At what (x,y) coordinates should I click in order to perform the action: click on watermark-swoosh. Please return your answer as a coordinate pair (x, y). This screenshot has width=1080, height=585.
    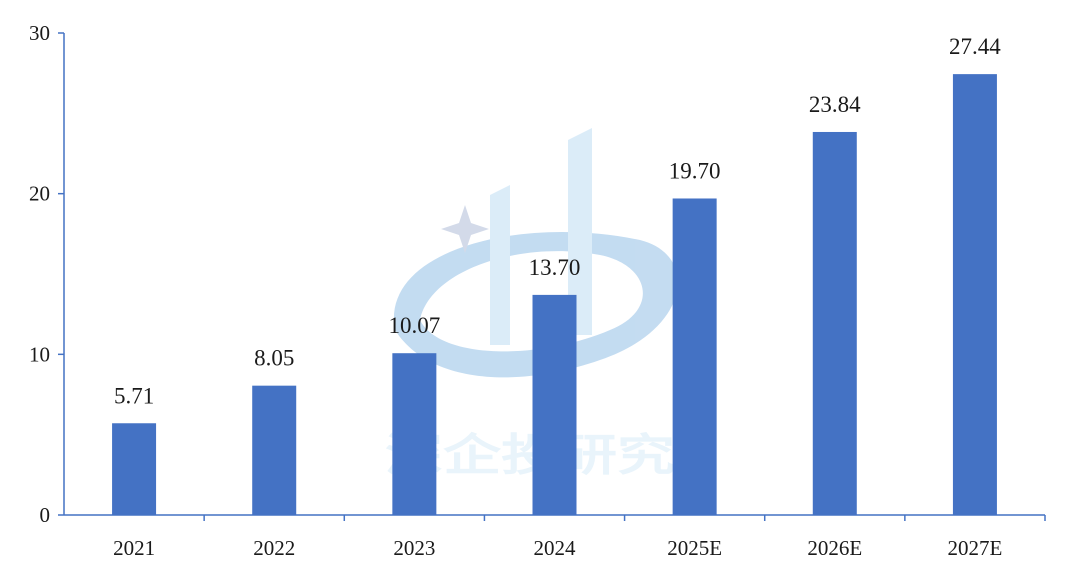
    Looking at the image, I should click on (535, 305).